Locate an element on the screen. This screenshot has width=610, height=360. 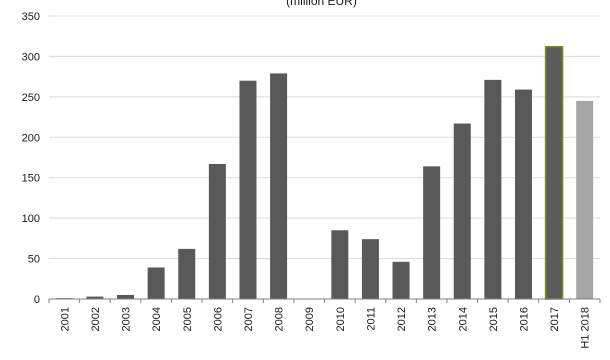
bar-2016 is located at coordinates (523, 194).